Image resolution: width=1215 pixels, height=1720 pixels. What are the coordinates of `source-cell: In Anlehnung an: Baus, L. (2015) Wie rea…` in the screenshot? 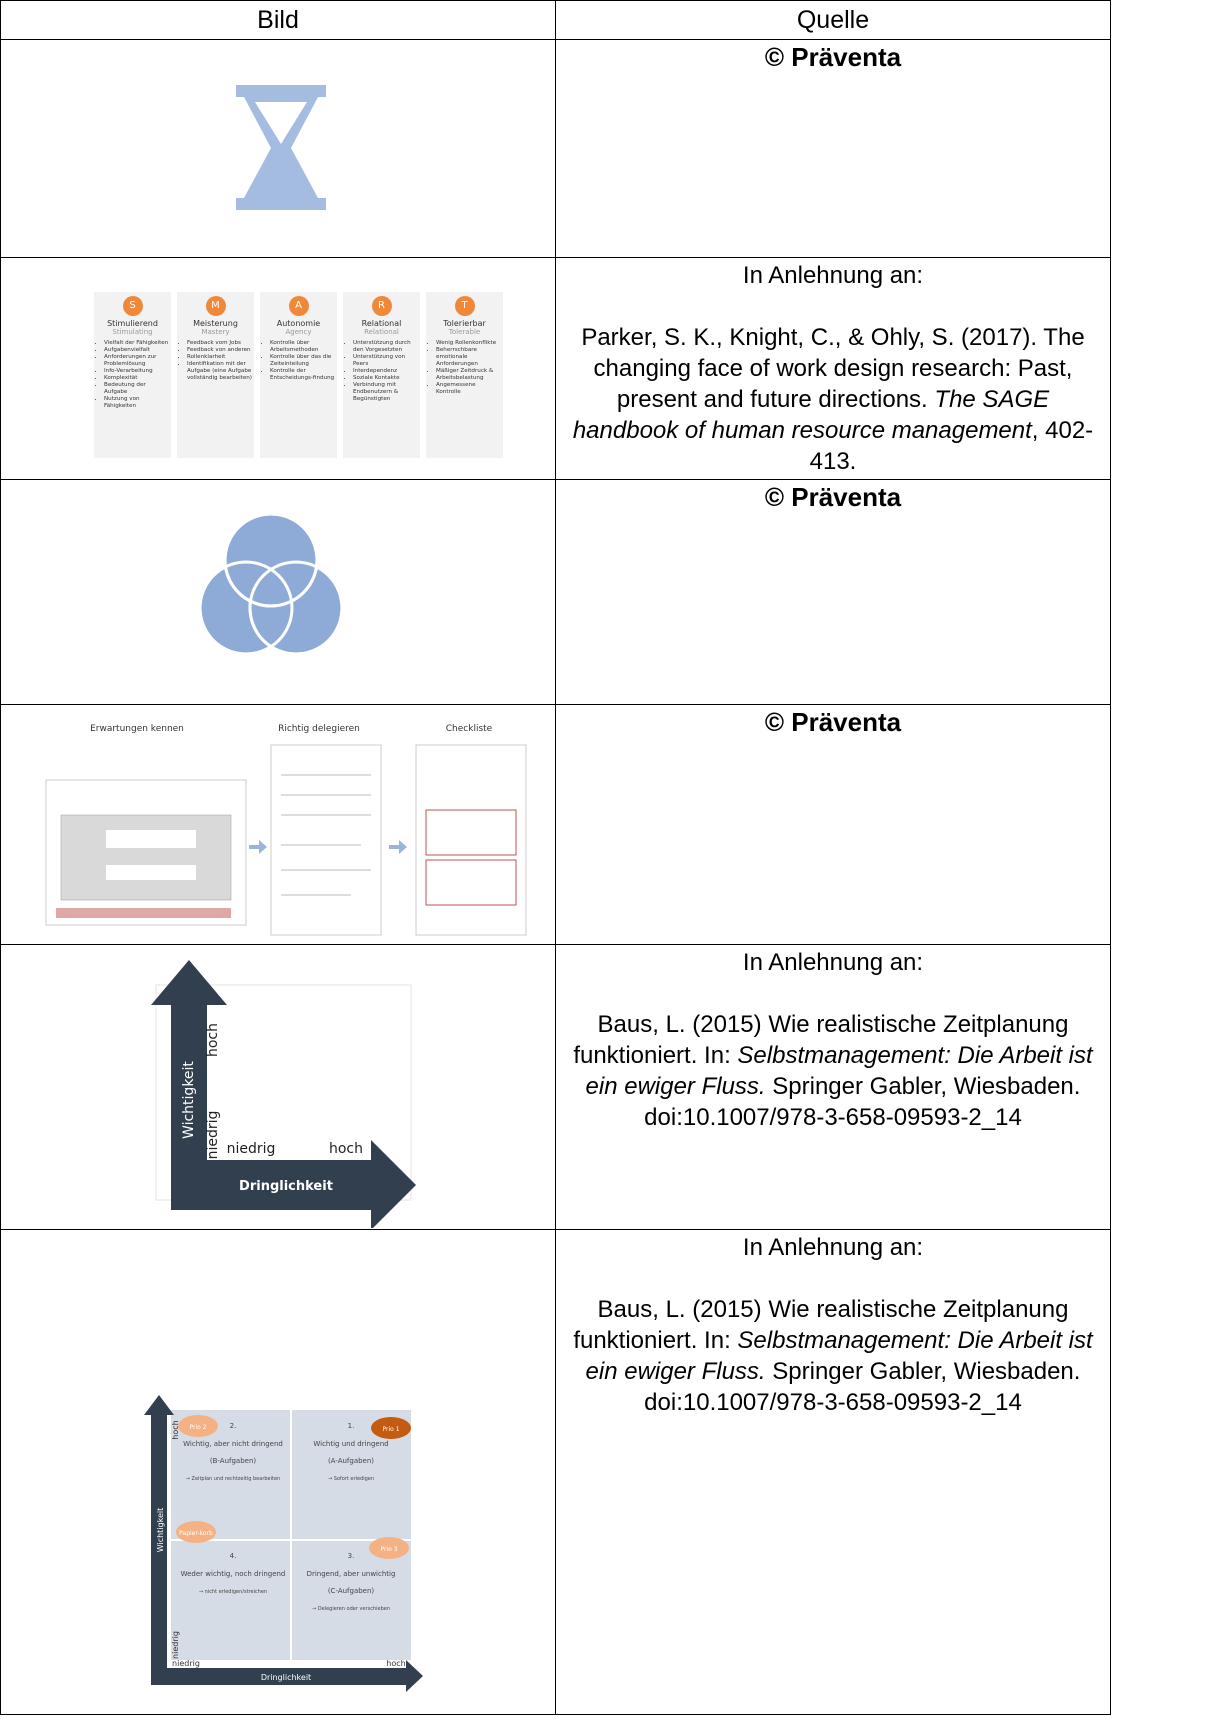 It's located at (833, 1472).